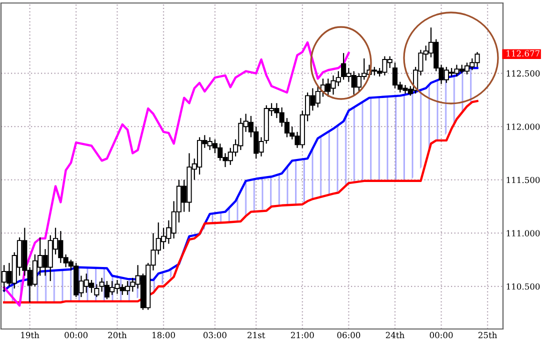 This screenshot has height=345, width=546. Describe the element at coordinates (395, 335) in the screenshot. I see `x-tick-label: 24th` at that location.